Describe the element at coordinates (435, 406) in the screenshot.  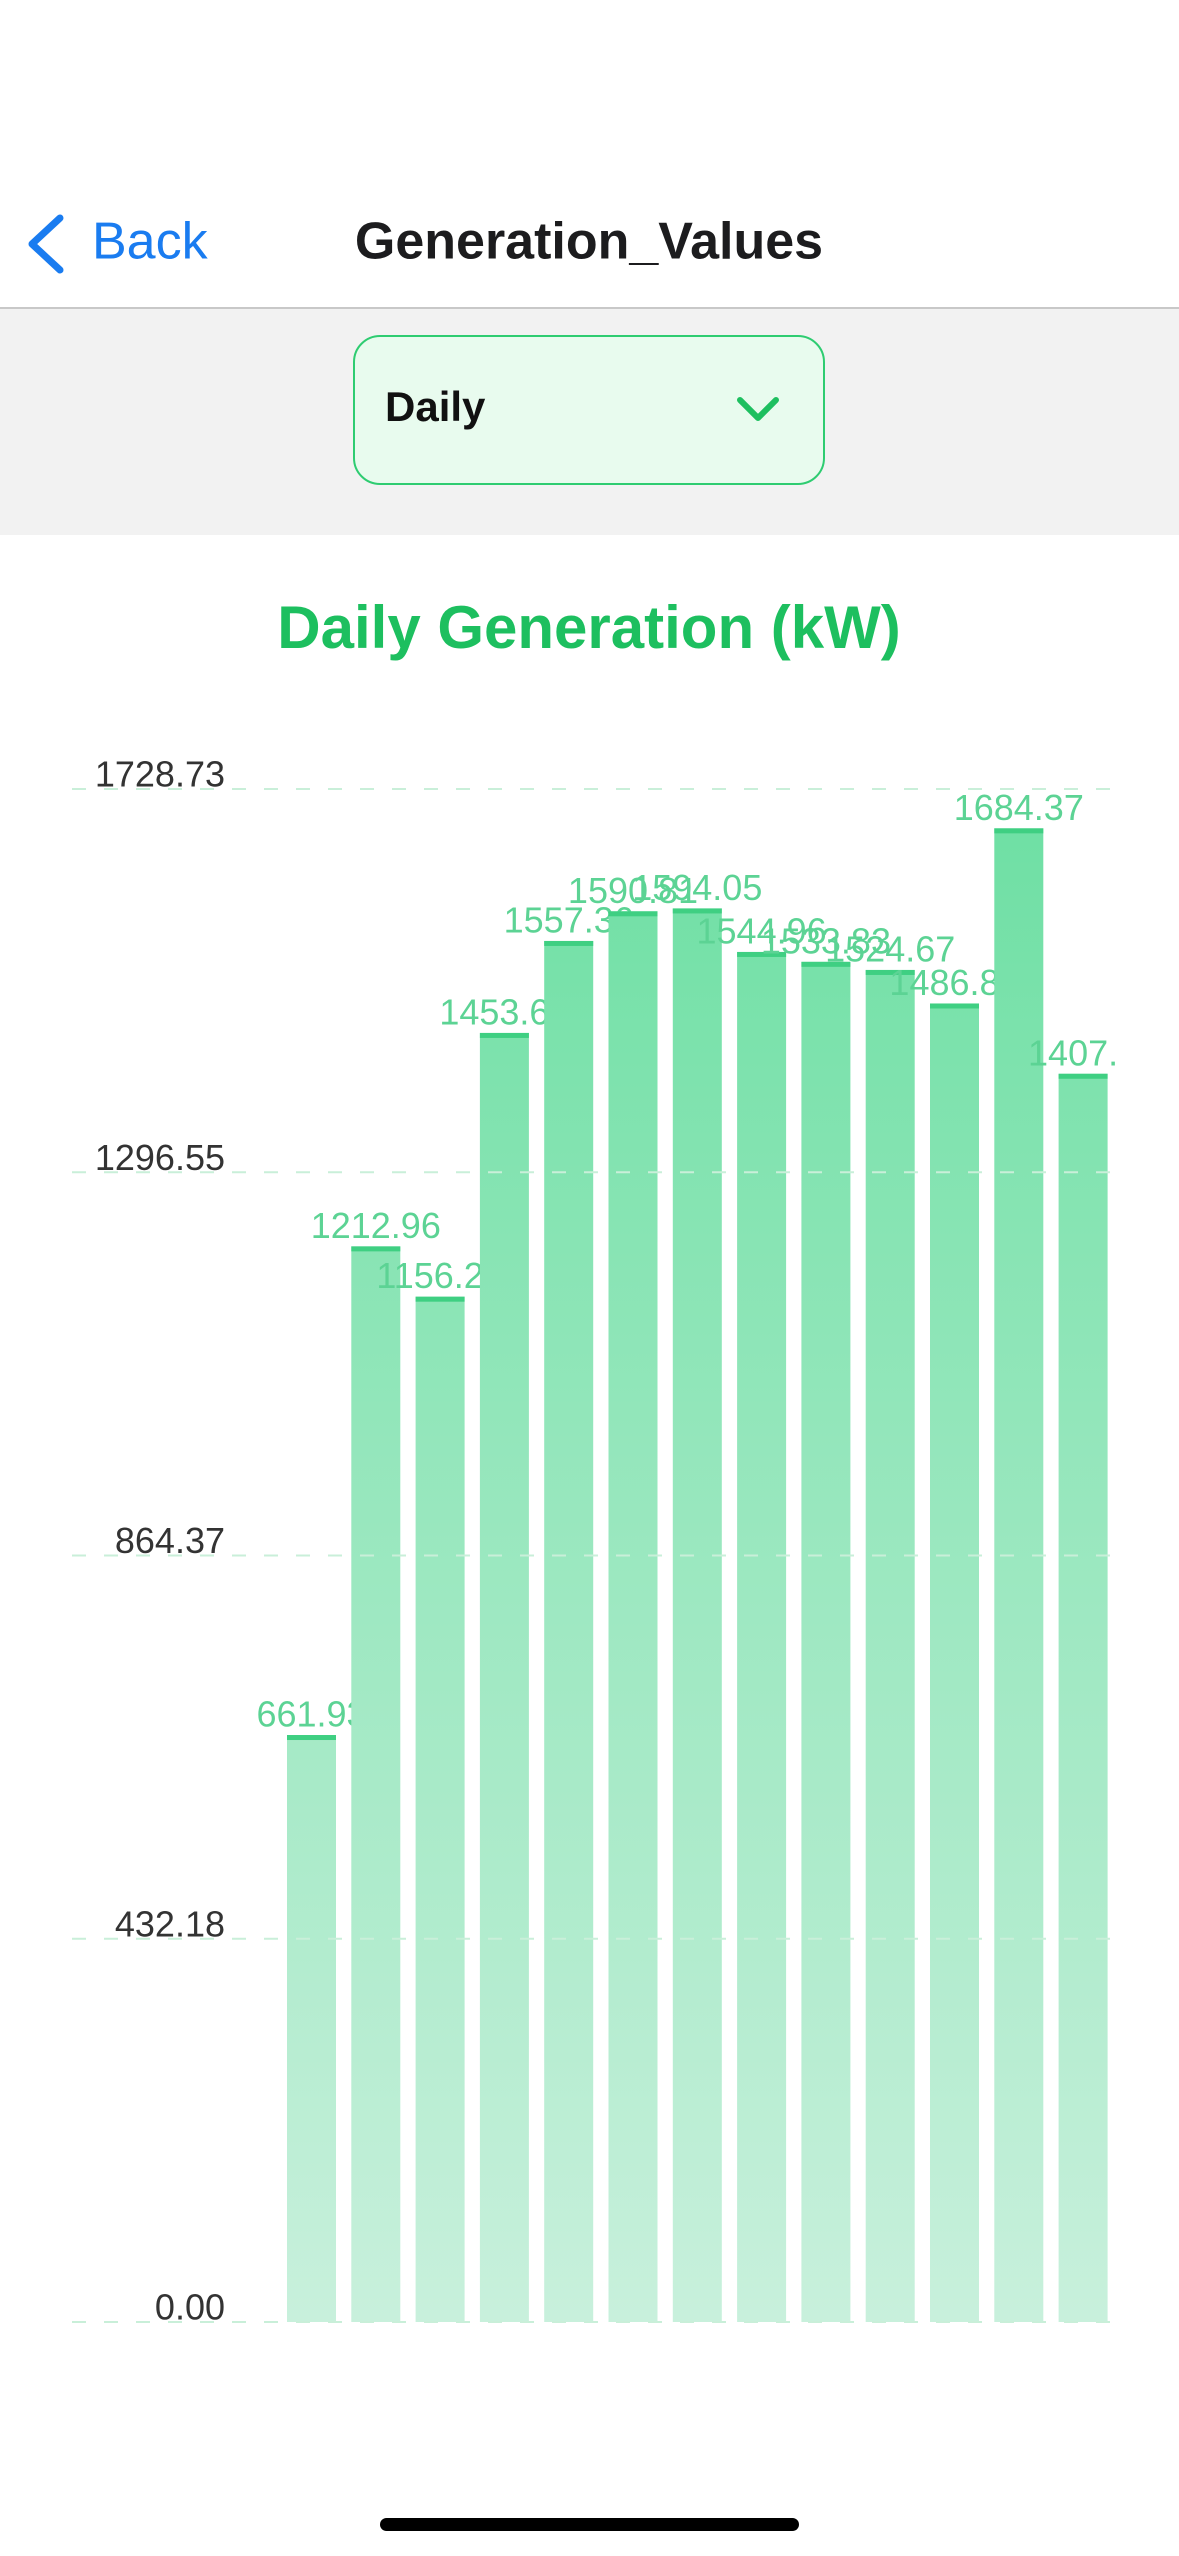
I see `dropdown-value: Daily` at that location.